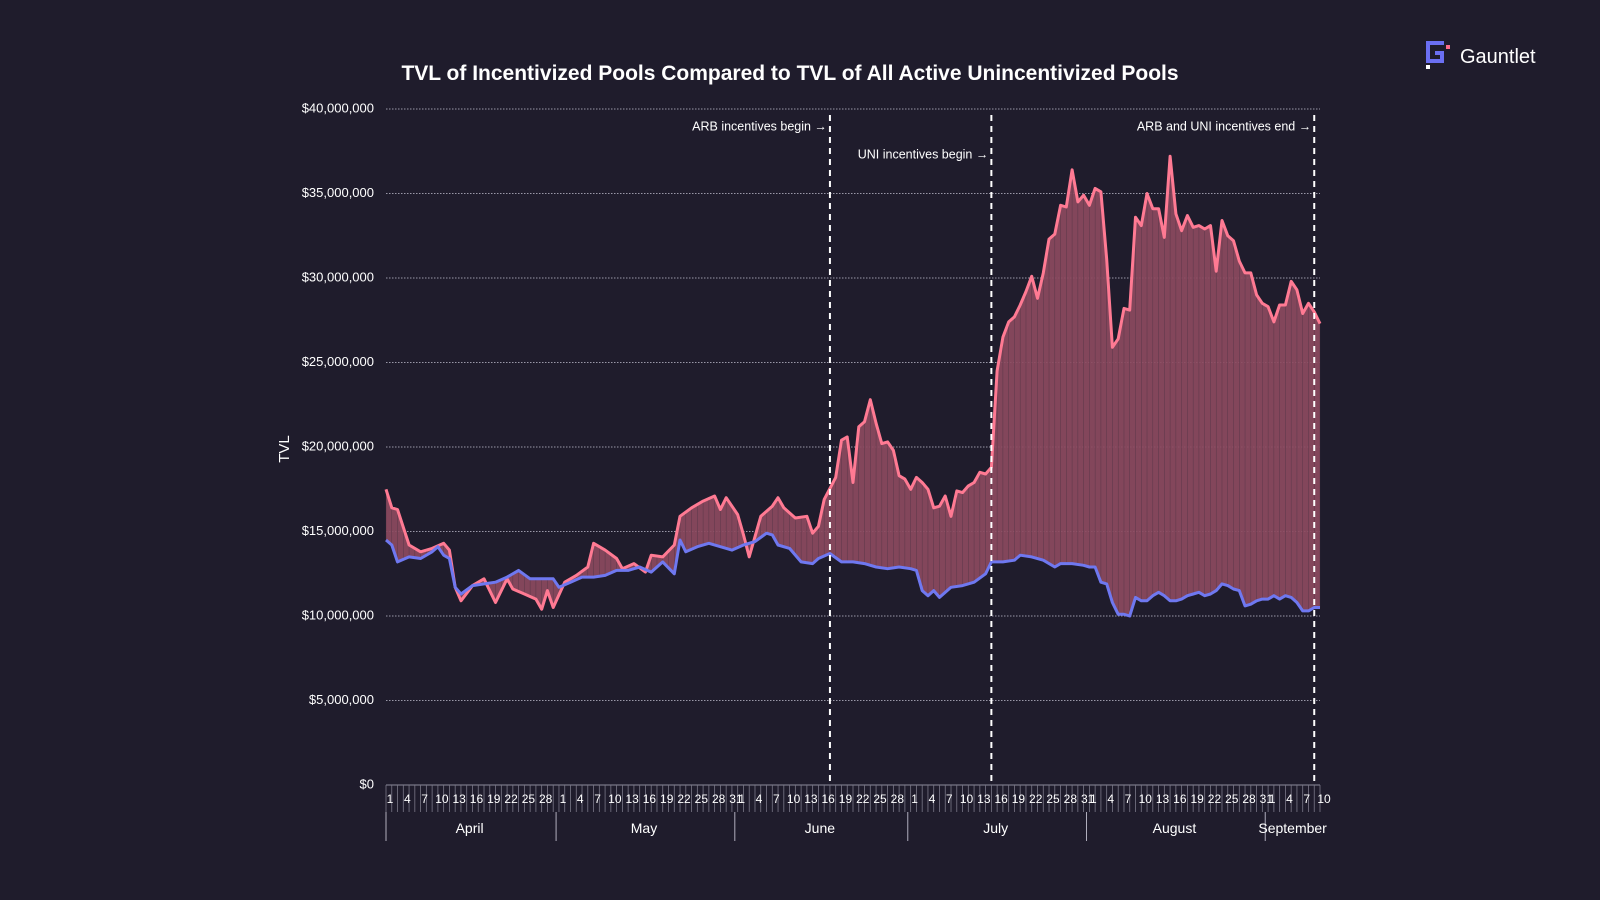 The width and height of the screenshot is (1600, 900). Describe the element at coordinates (1438, 57) in the screenshot. I see `gauntlet-logo-icon` at that location.